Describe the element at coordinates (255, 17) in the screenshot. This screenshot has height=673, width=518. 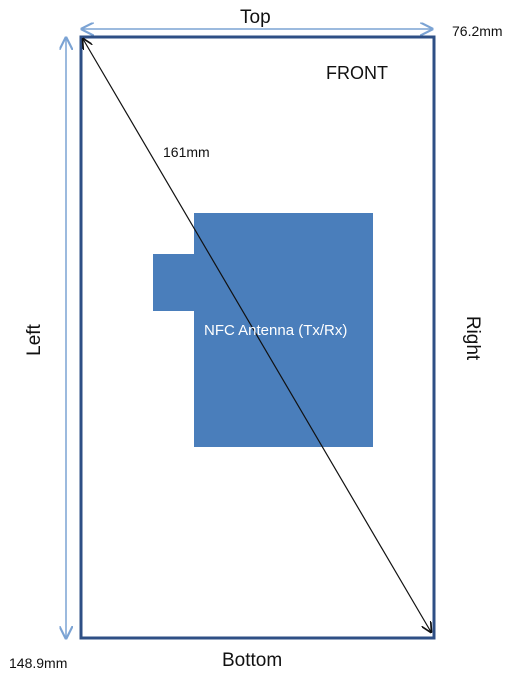
I see `top-label: Top` at that location.